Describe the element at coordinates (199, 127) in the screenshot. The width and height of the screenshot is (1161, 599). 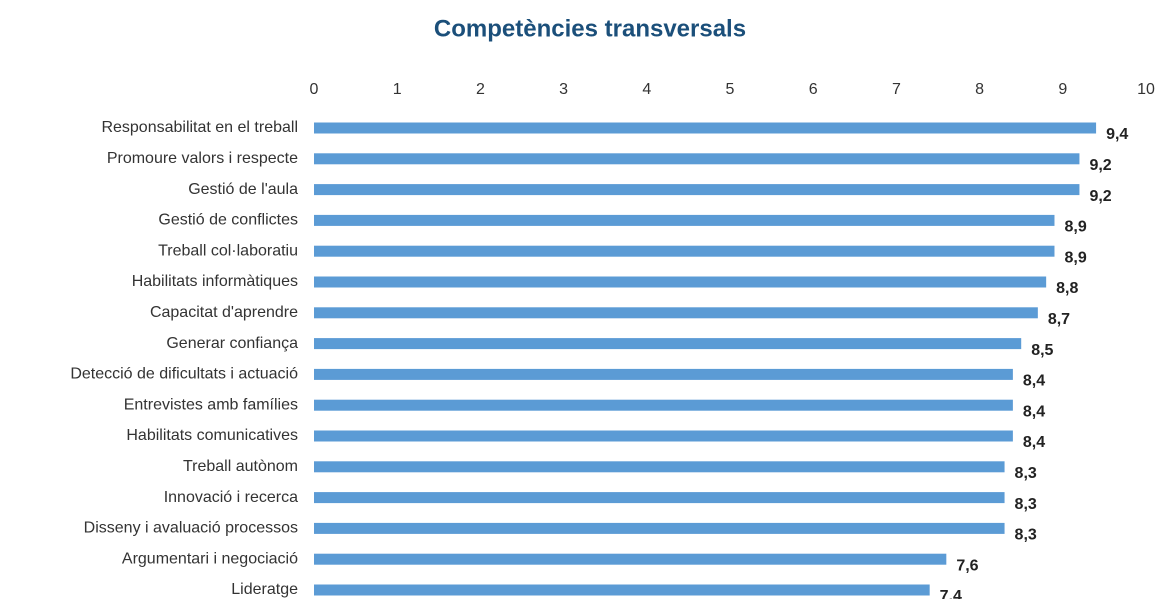
I see `y-tick-label: Responsabilitat en el treball` at that location.